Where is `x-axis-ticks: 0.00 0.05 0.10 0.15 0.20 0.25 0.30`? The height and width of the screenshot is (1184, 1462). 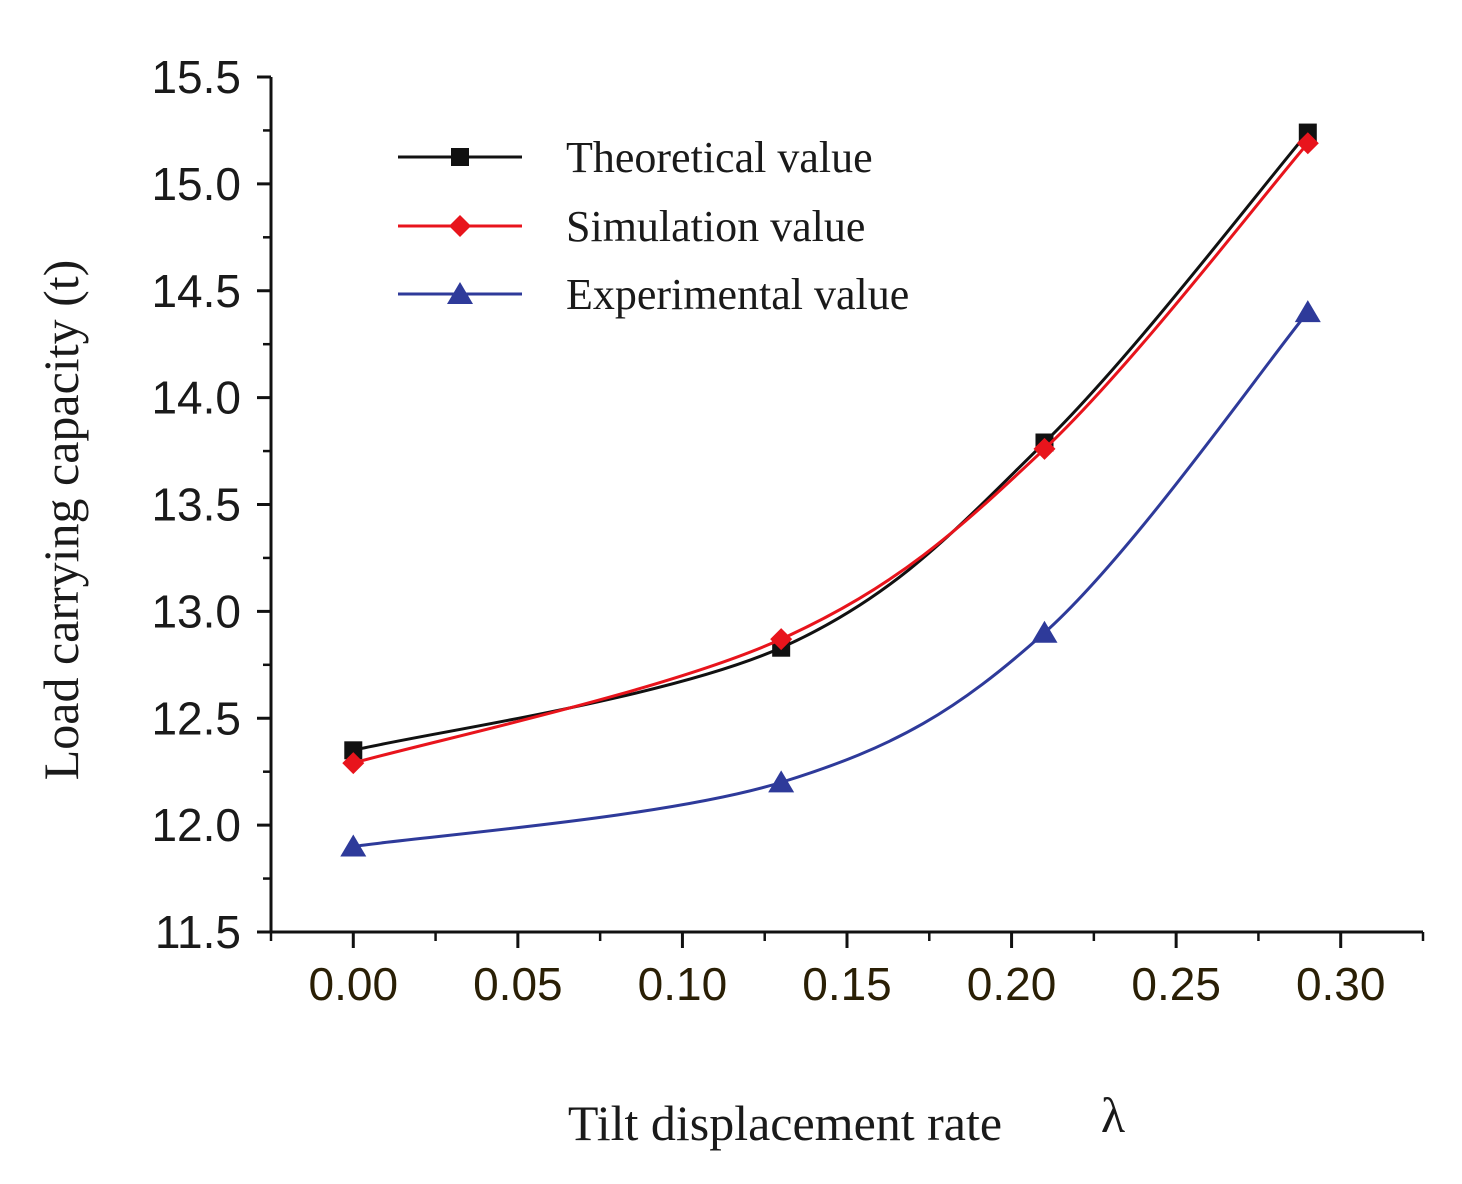 x-axis-ticks: 0.00 0.05 0.10 0.15 0.20 0.25 0.30 is located at coordinates (847, 971).